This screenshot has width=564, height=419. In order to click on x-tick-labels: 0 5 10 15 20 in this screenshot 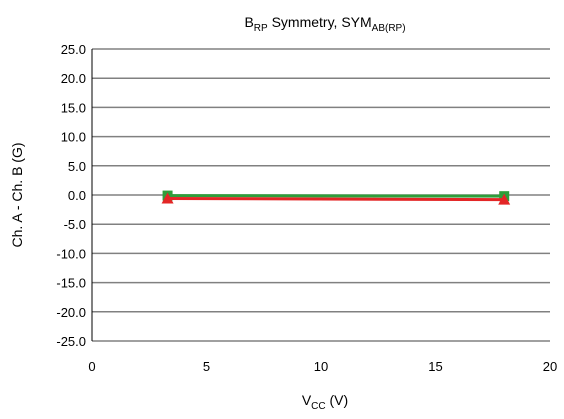, I will do `click(322, 366)`.